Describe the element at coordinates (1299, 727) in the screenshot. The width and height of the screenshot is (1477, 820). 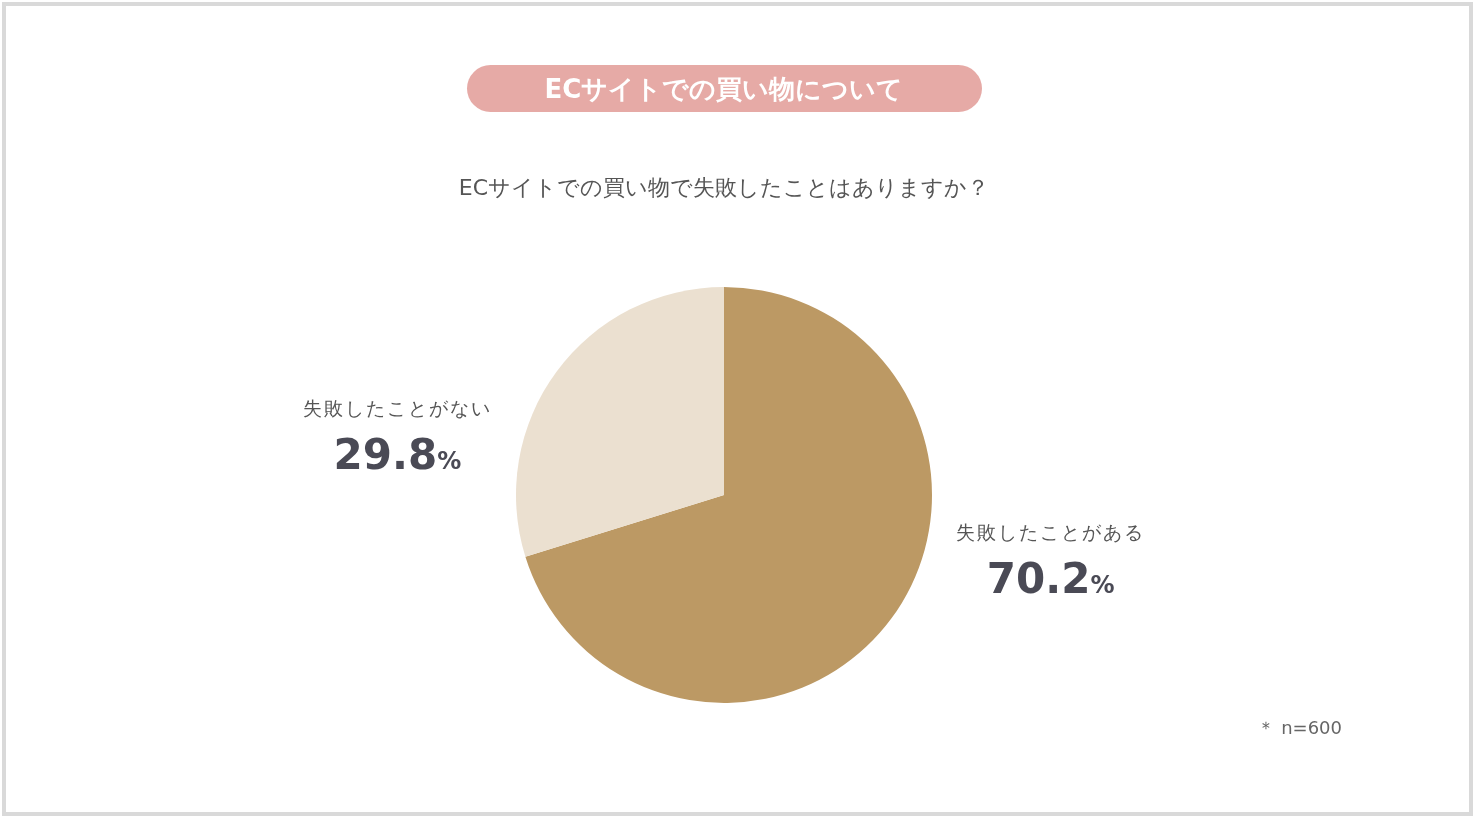
I see `text: ＊ n=600` at that location.